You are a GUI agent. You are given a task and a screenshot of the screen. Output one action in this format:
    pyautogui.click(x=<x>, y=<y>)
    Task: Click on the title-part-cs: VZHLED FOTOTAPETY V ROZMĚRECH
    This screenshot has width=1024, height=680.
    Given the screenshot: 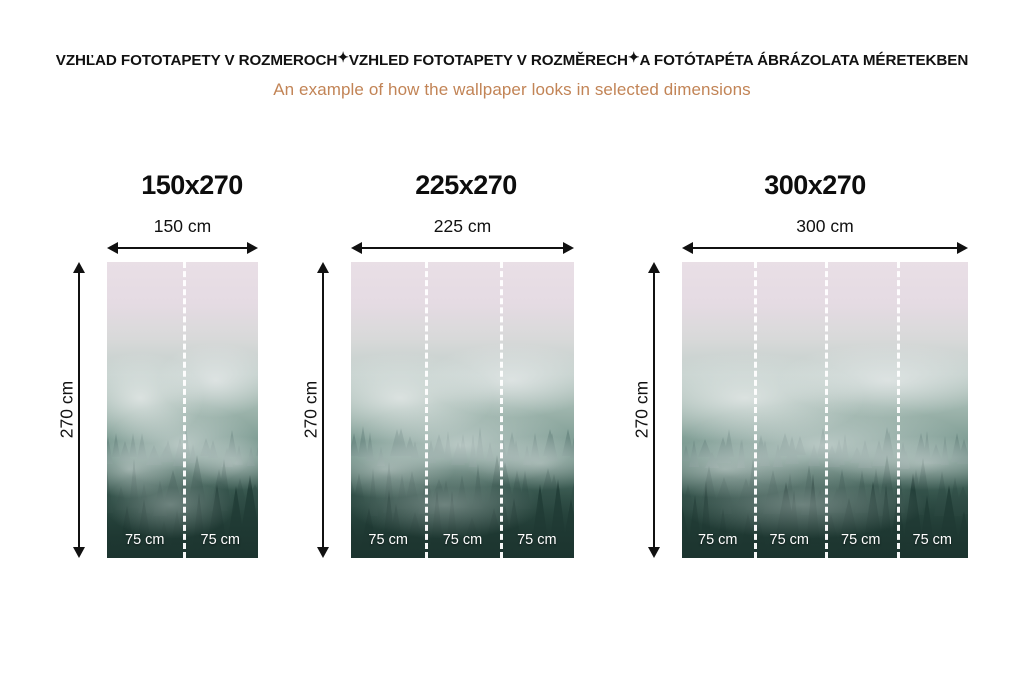 What is the action you would take?
    pyautogui.click(x=488, y=60)
    